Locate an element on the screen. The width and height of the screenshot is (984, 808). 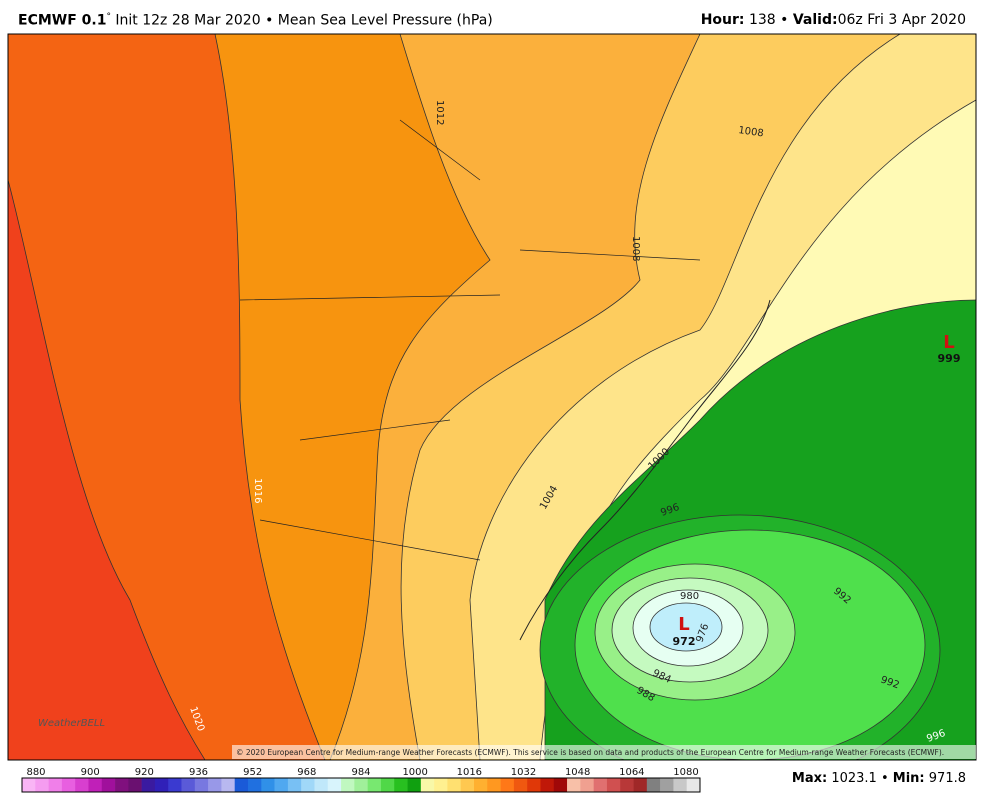
degree: ° is located at coordinates (108, 17).